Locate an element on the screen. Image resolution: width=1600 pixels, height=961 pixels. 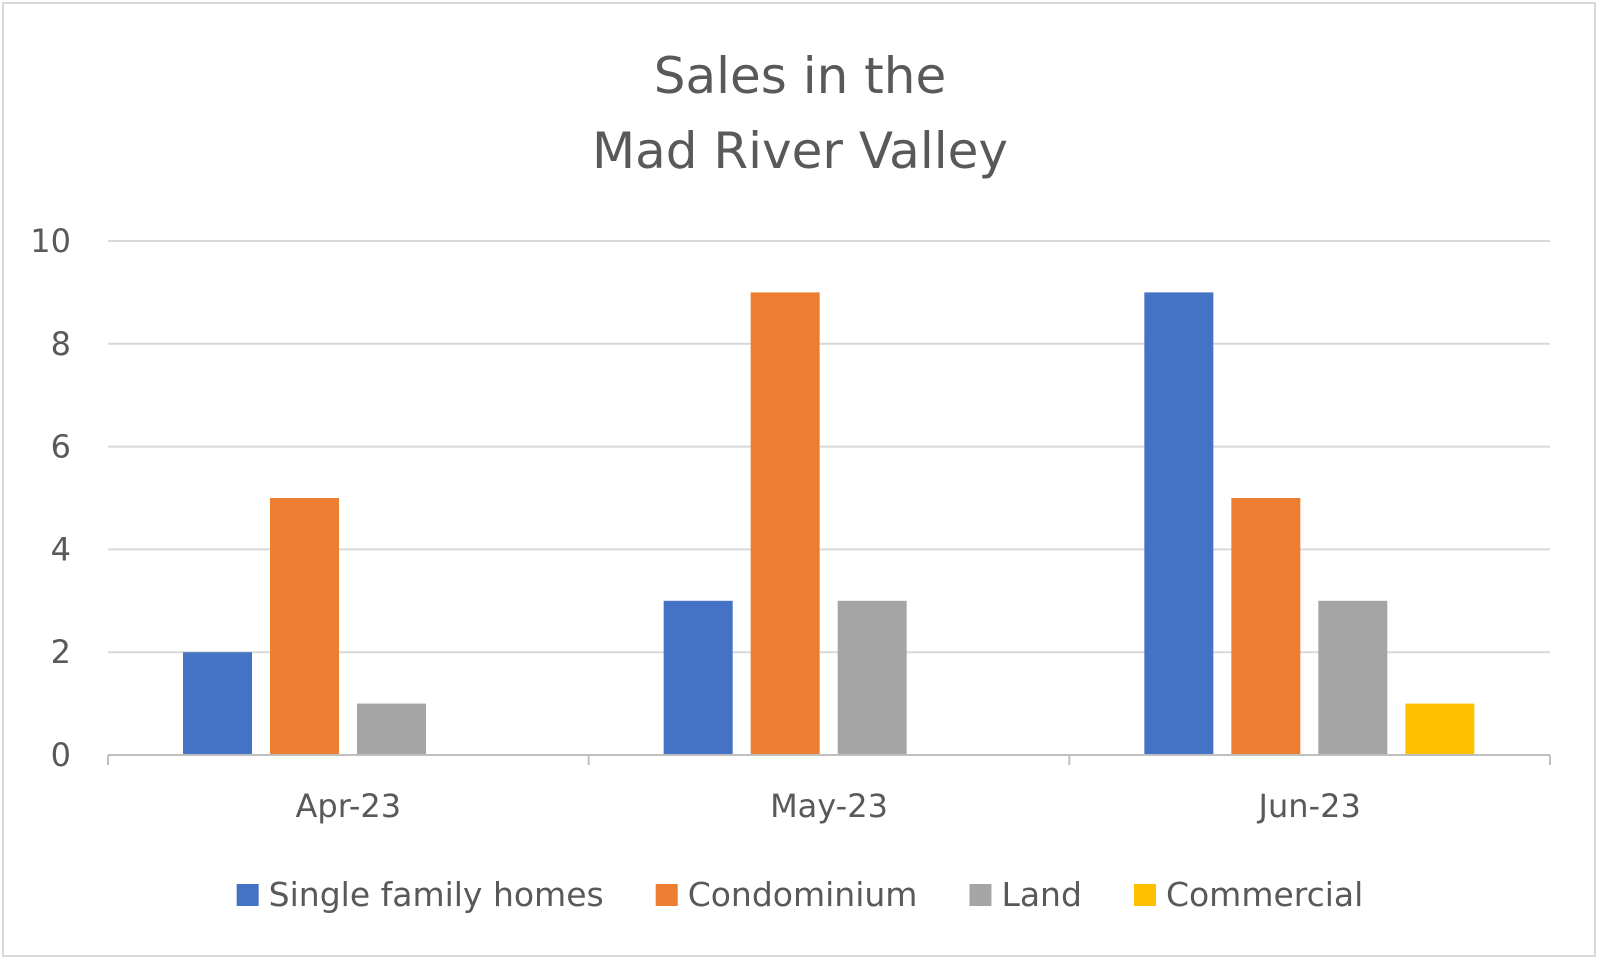
x-tick-label-jun-23: Jun-23 is located at coordinates (1309, 806).